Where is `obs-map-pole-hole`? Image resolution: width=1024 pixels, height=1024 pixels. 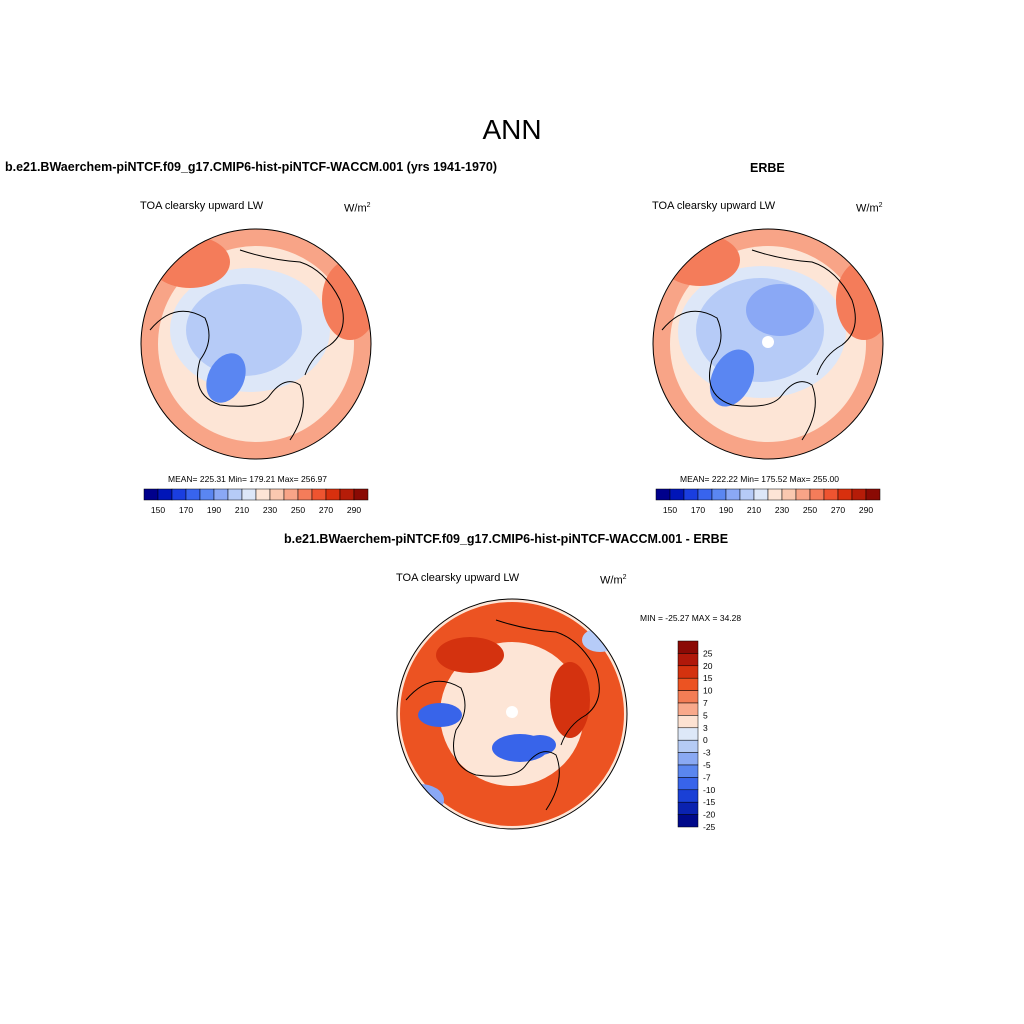 obs-map-pole-hole is located at coordinates (768, 342).